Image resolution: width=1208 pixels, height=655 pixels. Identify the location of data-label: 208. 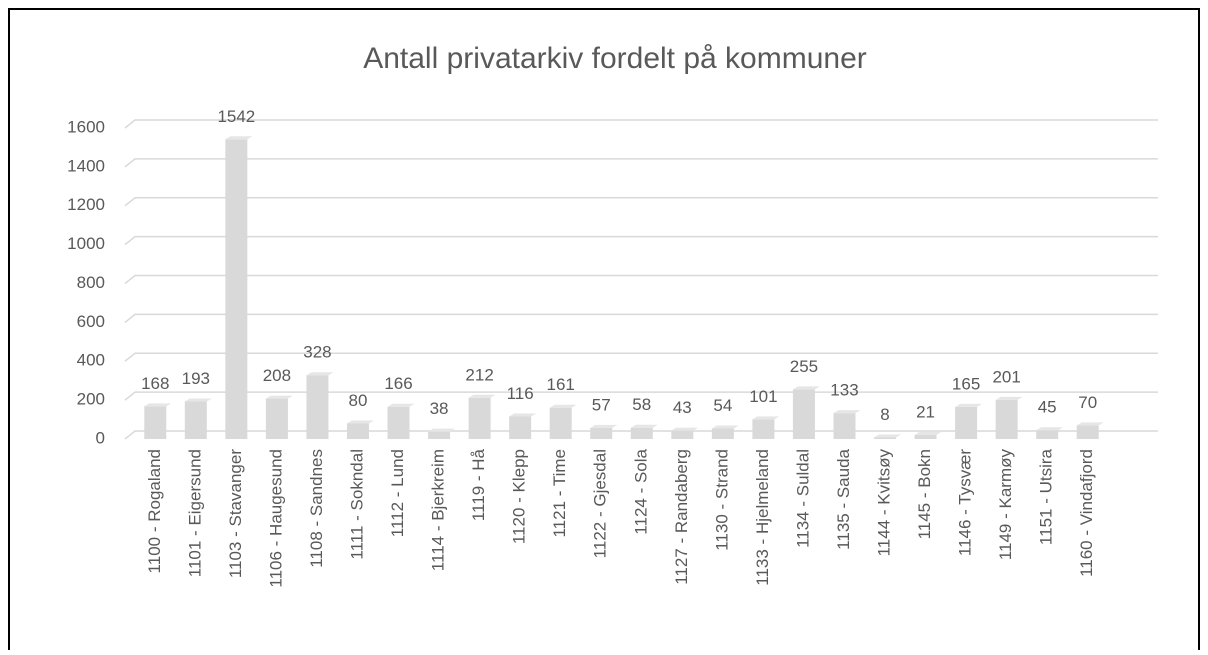
(277, 375).